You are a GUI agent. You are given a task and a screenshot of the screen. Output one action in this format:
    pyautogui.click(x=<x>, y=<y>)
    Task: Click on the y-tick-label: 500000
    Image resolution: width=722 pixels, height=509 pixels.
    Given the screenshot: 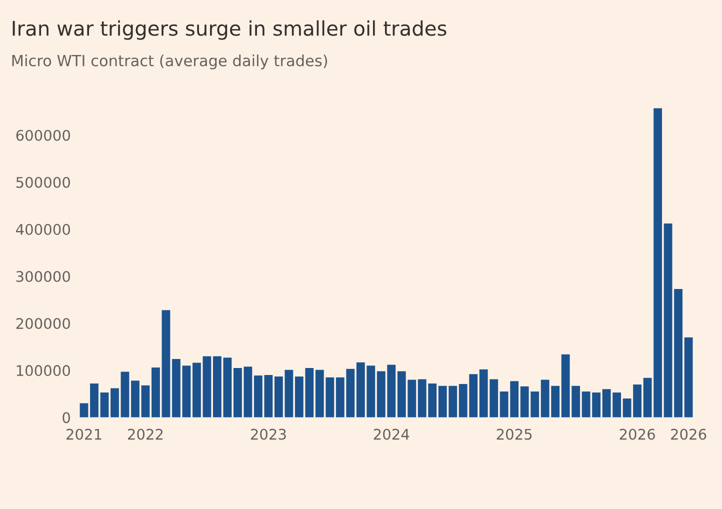 What is the action you would take?
    pyautogui.click(x=43, y=182)
    